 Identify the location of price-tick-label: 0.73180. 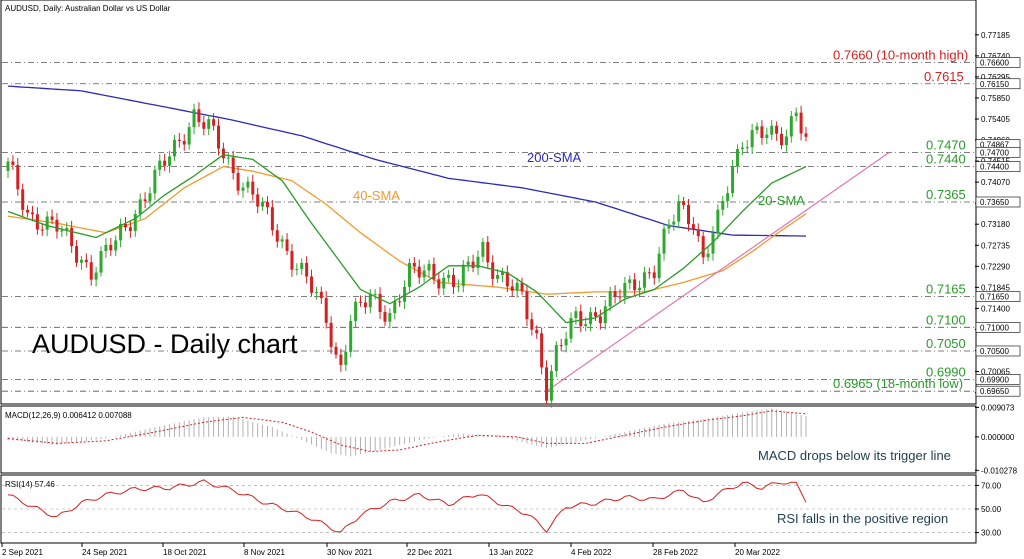
(995, 224).